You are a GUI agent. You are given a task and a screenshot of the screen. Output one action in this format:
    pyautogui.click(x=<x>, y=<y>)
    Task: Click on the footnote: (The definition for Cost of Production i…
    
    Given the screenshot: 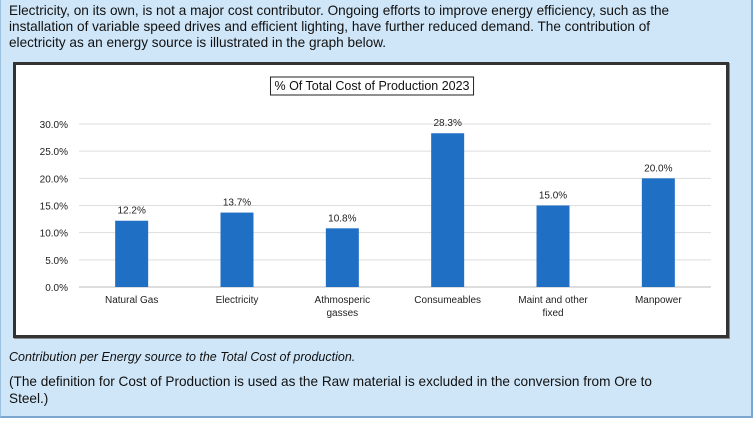 What is the action you would take?
    pyautogui.click(x=330, y=390)
    